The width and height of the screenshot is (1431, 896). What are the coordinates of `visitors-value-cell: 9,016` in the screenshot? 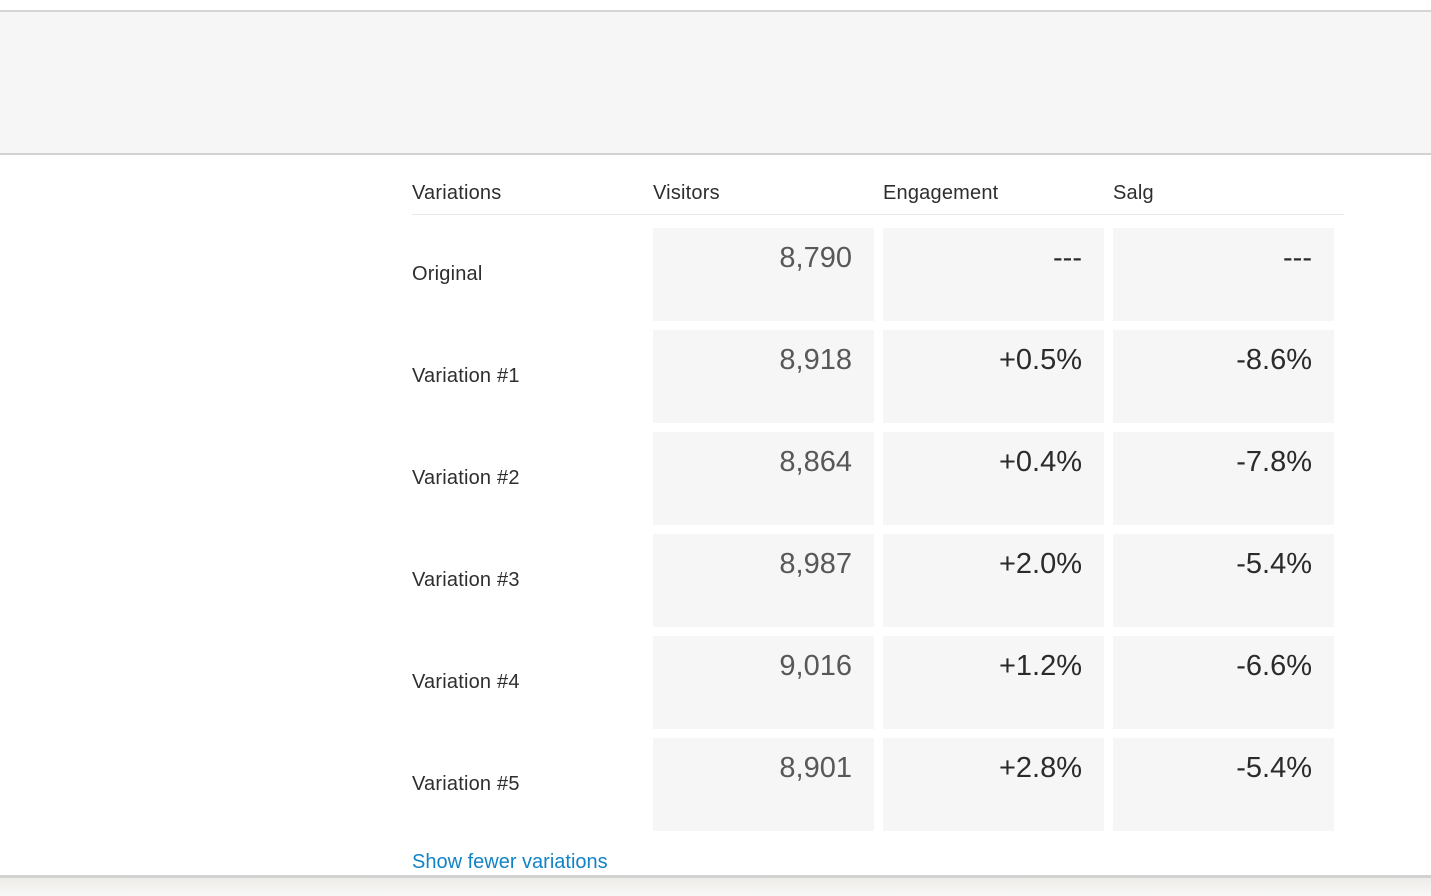 It's located at (763, 682).